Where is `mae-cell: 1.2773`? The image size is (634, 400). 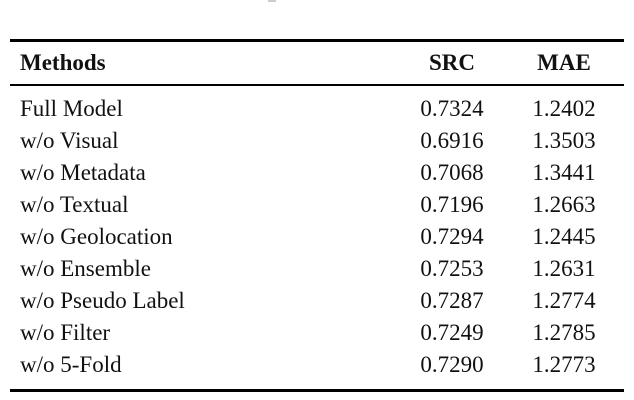
mae-cell: 1.2773 is located at coordinates (564, 364).